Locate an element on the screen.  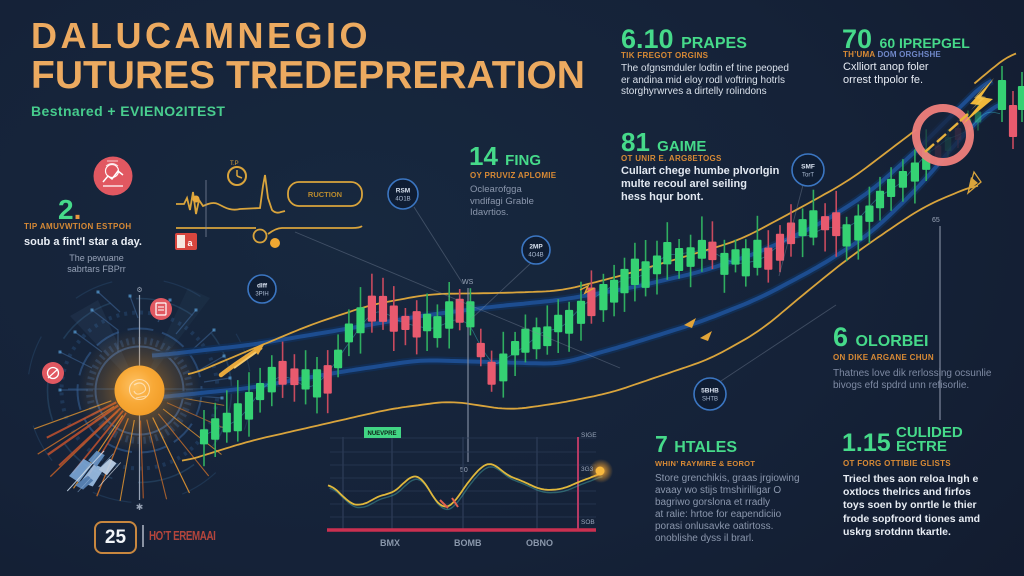
svg-text: RUCTION is located at coordinates (325, 194).